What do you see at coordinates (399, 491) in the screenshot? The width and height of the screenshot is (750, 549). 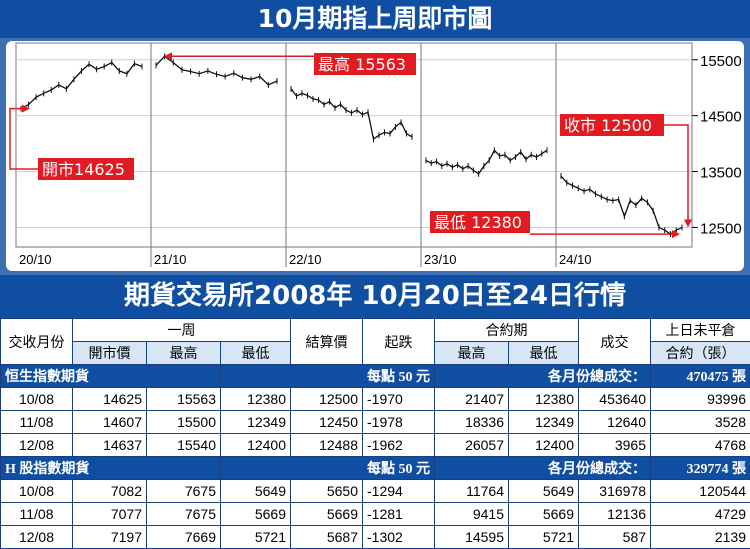 I see `table-cell: -1294` at bounding box center [399, 491].